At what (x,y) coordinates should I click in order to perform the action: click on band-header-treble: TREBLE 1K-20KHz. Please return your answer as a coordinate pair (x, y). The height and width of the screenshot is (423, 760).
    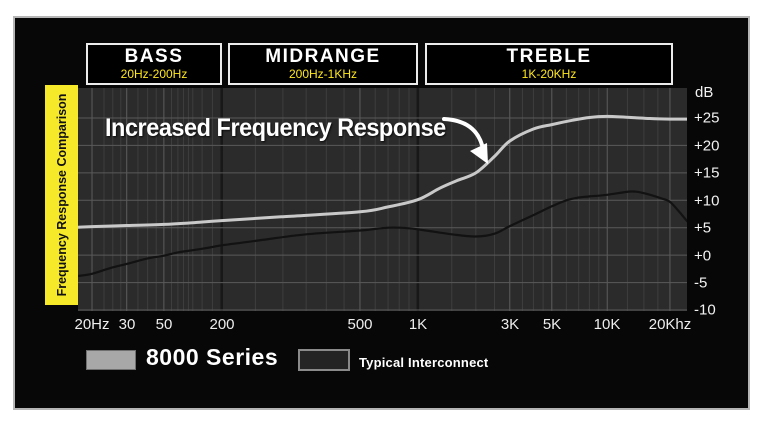
    Looking at the image, I should click on (549, 64).